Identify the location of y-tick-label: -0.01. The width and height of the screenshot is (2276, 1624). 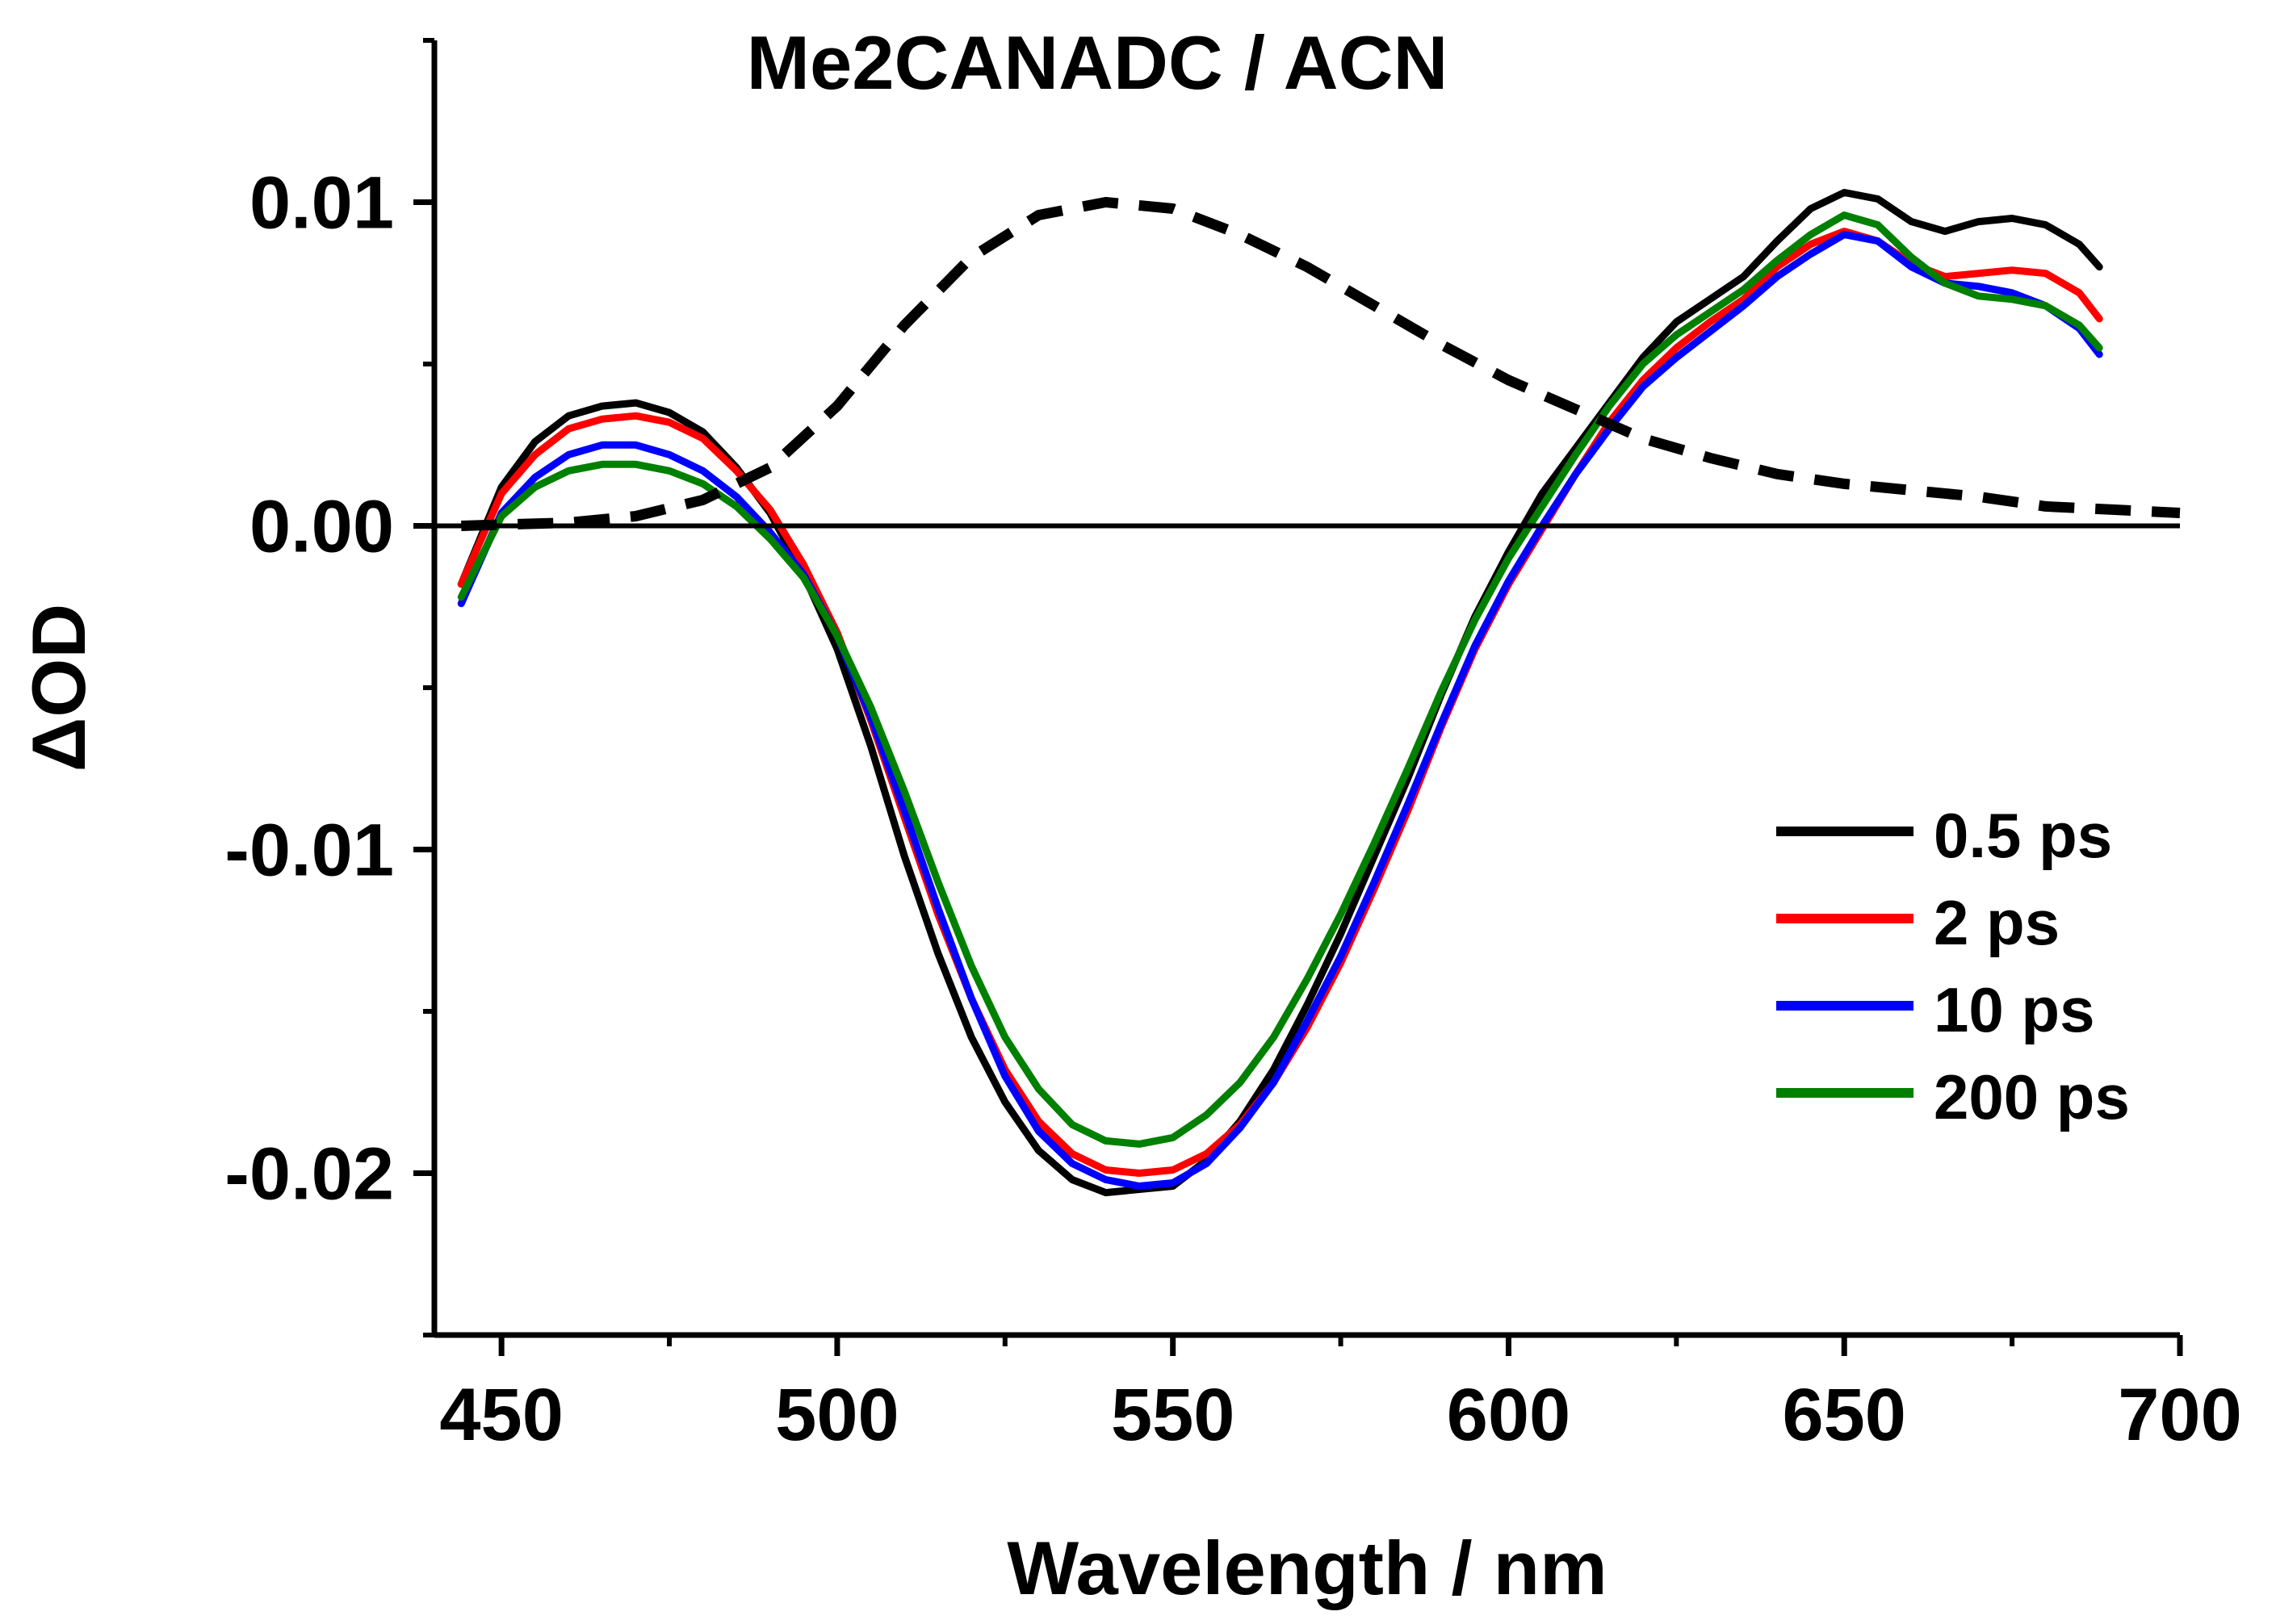
(309, 851).